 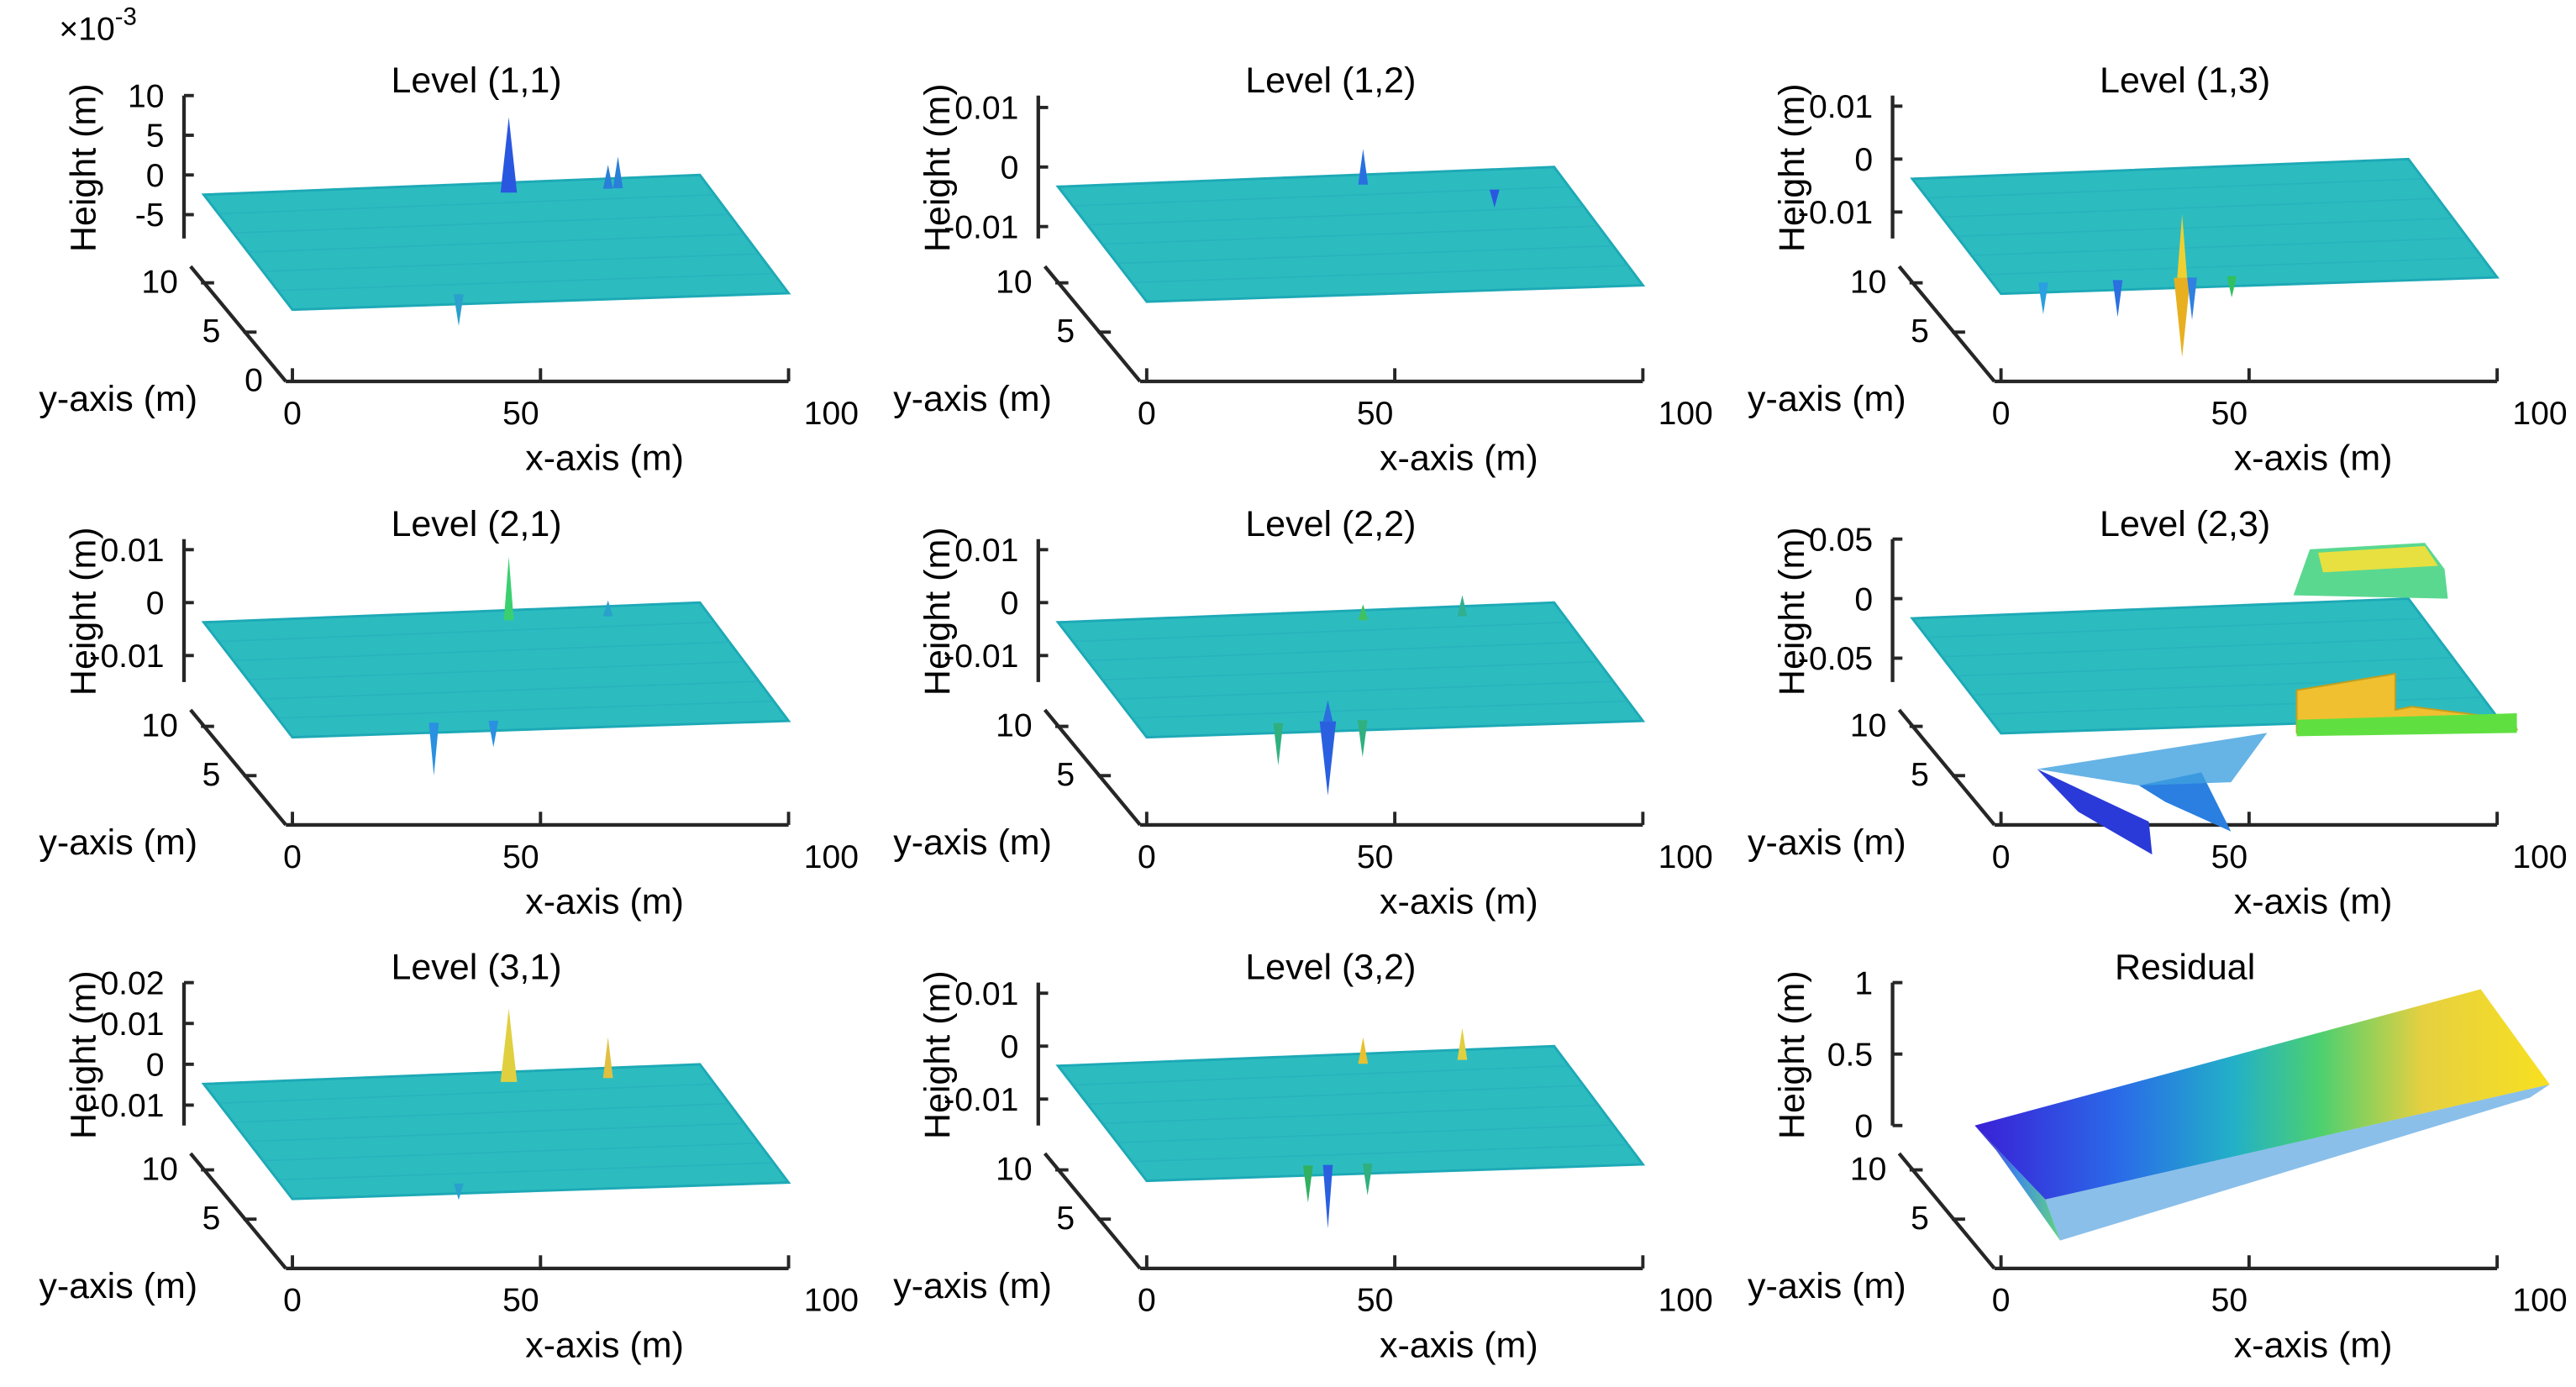 I want to click on chart-title: Level (3,1), so click(x=476, y=968).